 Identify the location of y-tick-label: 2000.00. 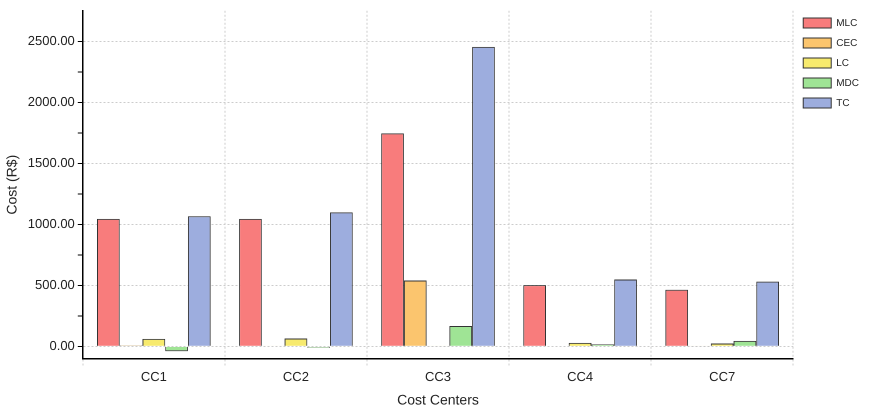
(51, 101).